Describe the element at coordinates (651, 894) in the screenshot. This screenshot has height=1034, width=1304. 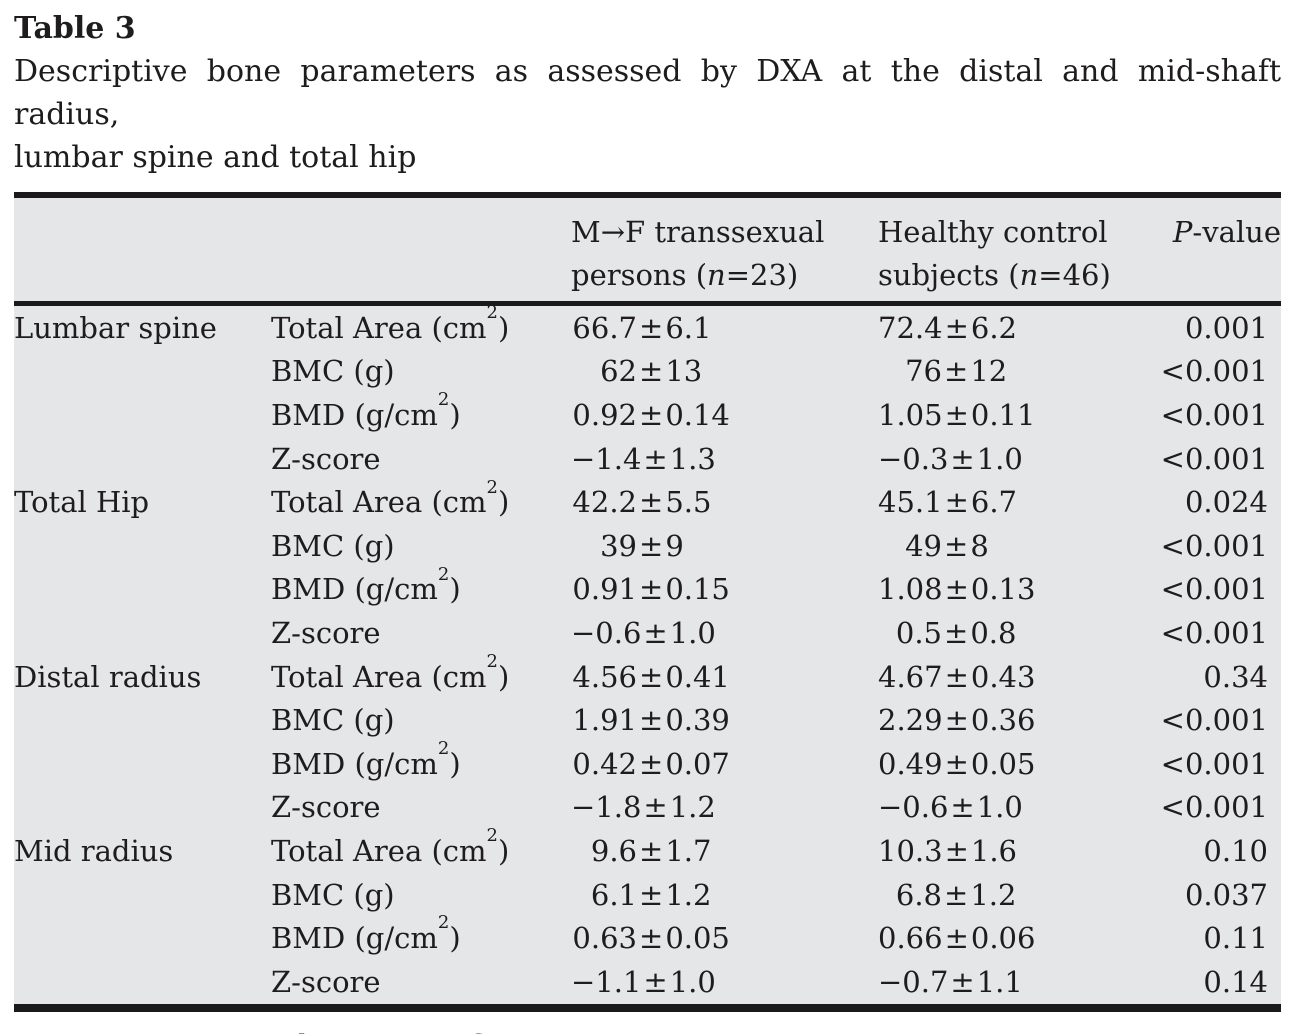
I see `mf-transsexual-value: 6.1±1.2` at that location.